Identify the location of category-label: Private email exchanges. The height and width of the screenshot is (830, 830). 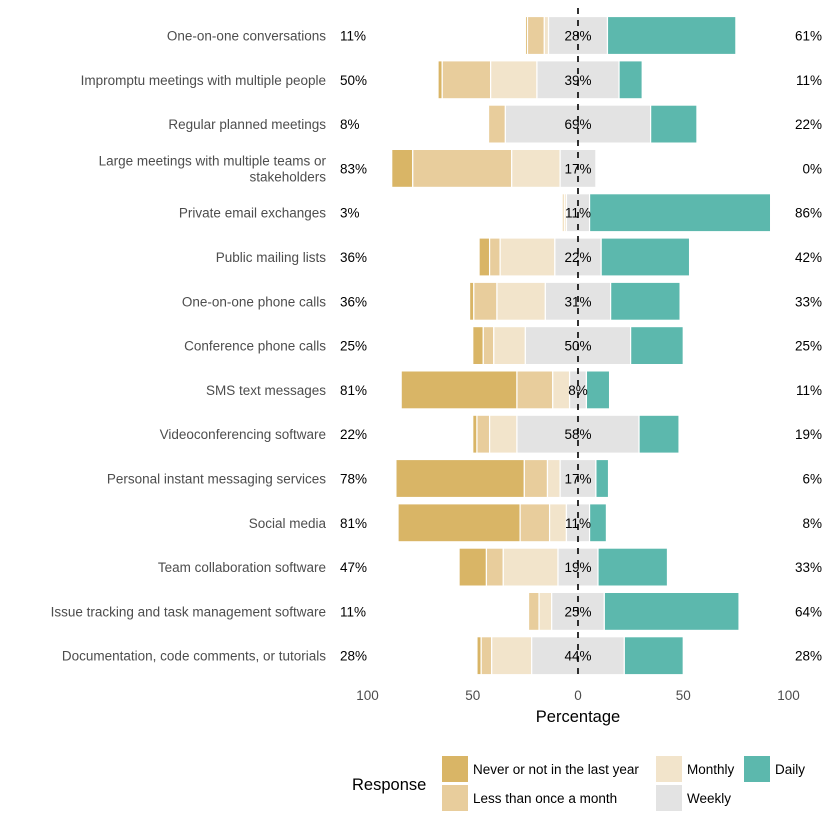
(252, 213).